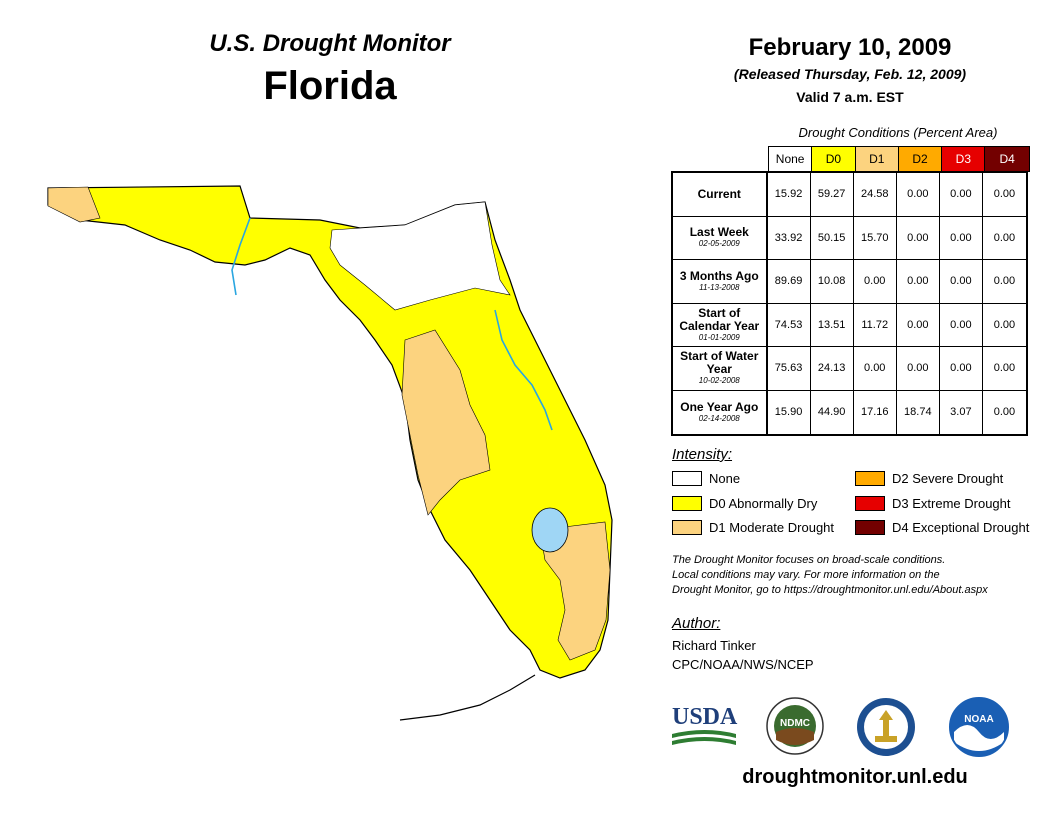 The width and height of the screenshot is (1056, 816). I want to click on value-cell: 74.53, so click(789, 324).